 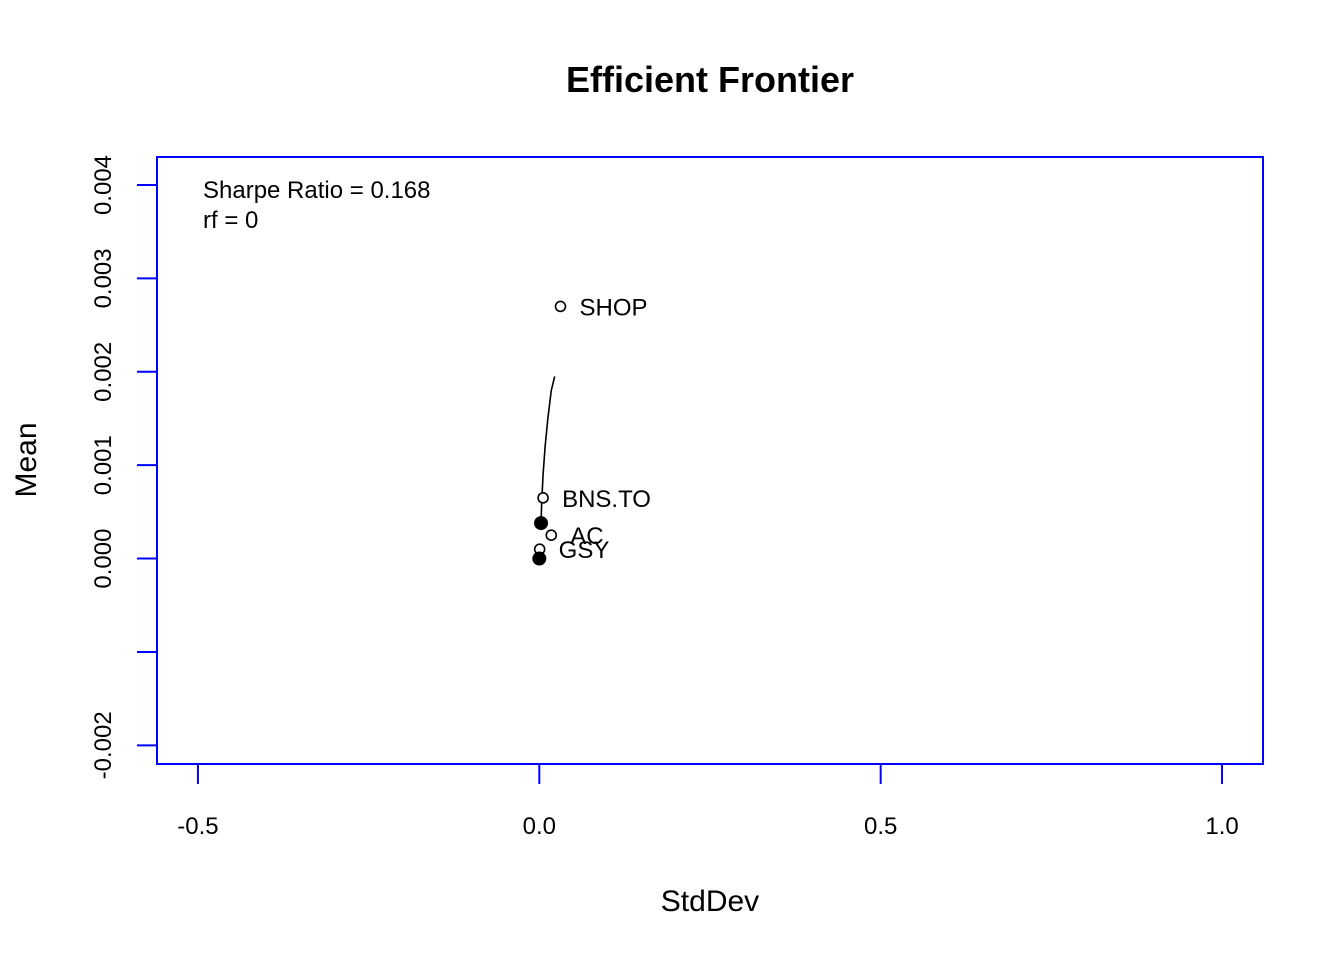 I want to click on y-tick-label: -0.002, so click(x=103, y=745).